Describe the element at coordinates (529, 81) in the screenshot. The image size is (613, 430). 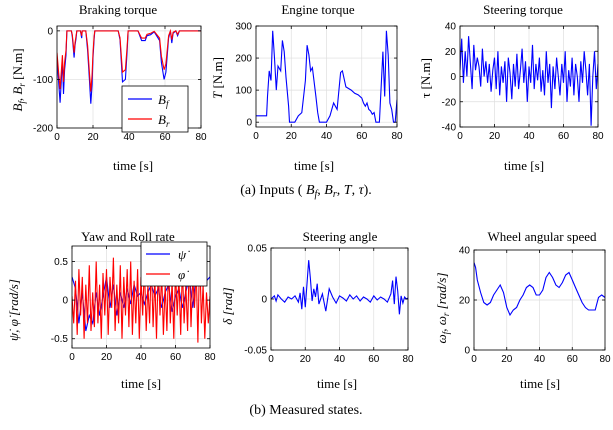
I see `series-line-τ` at that location.